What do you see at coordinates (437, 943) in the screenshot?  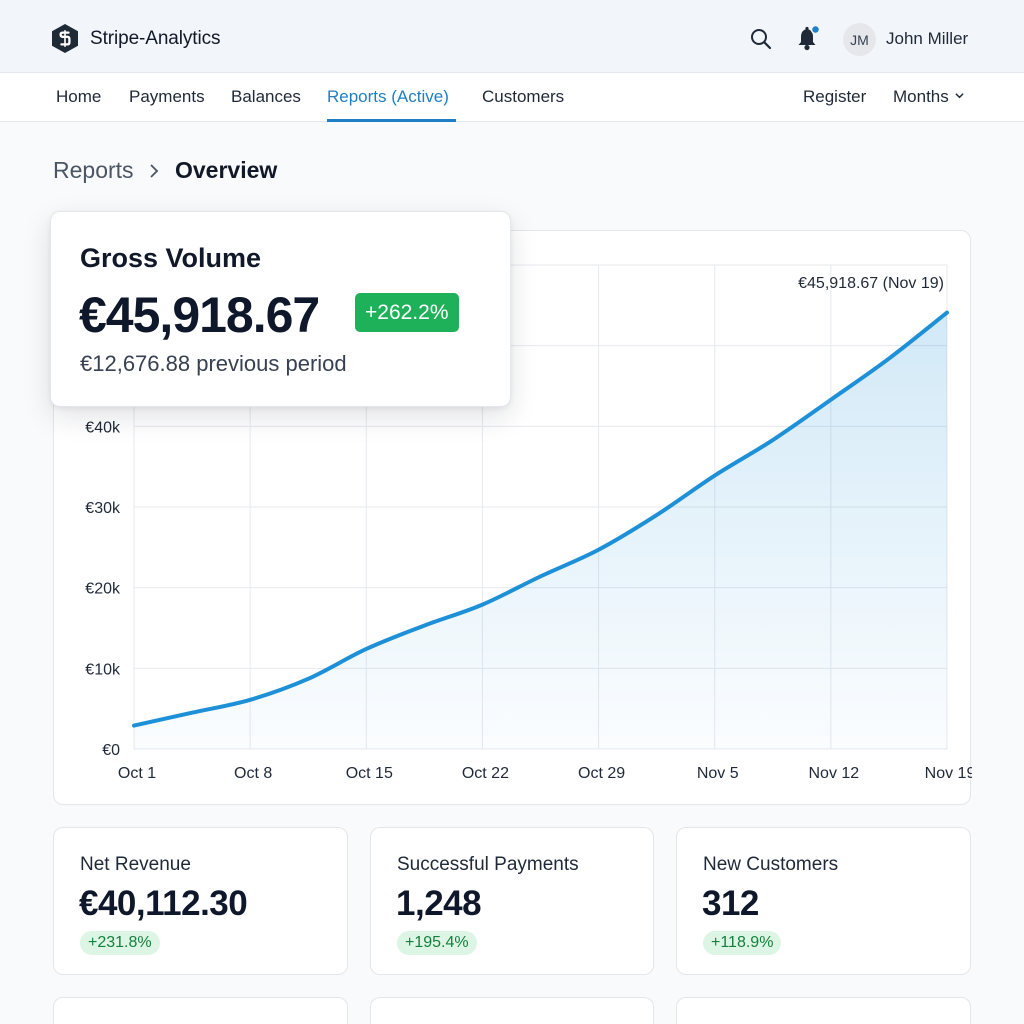 I see `stat-change-badge: +195.4%` at bounding box center [437, 943].